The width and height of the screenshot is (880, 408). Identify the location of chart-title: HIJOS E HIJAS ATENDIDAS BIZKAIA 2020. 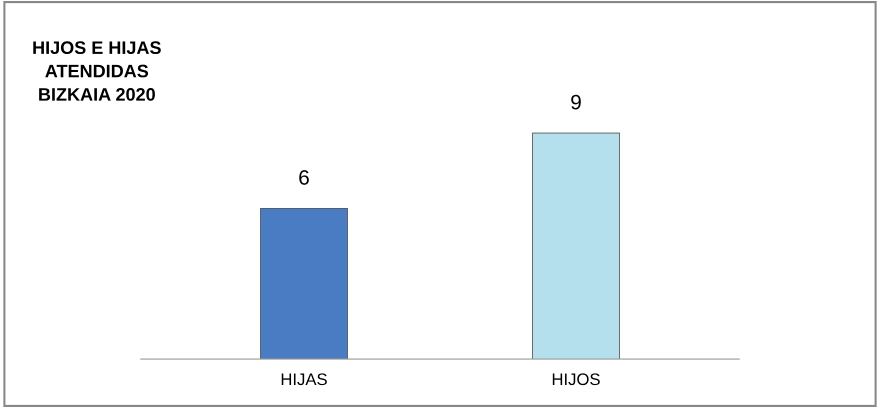
(97, 71).